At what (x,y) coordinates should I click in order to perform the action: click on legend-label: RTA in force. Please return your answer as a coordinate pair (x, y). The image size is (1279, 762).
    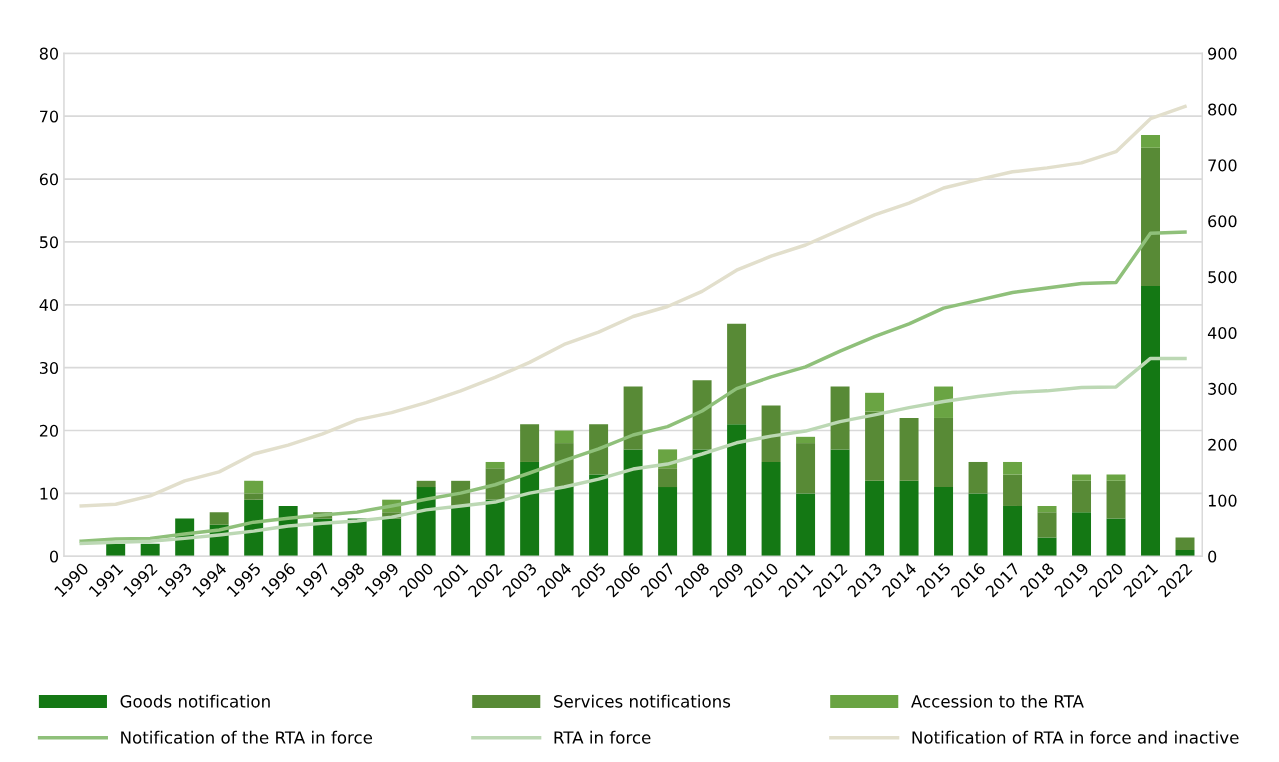
    Looking at the image, I should click on (602, 737).